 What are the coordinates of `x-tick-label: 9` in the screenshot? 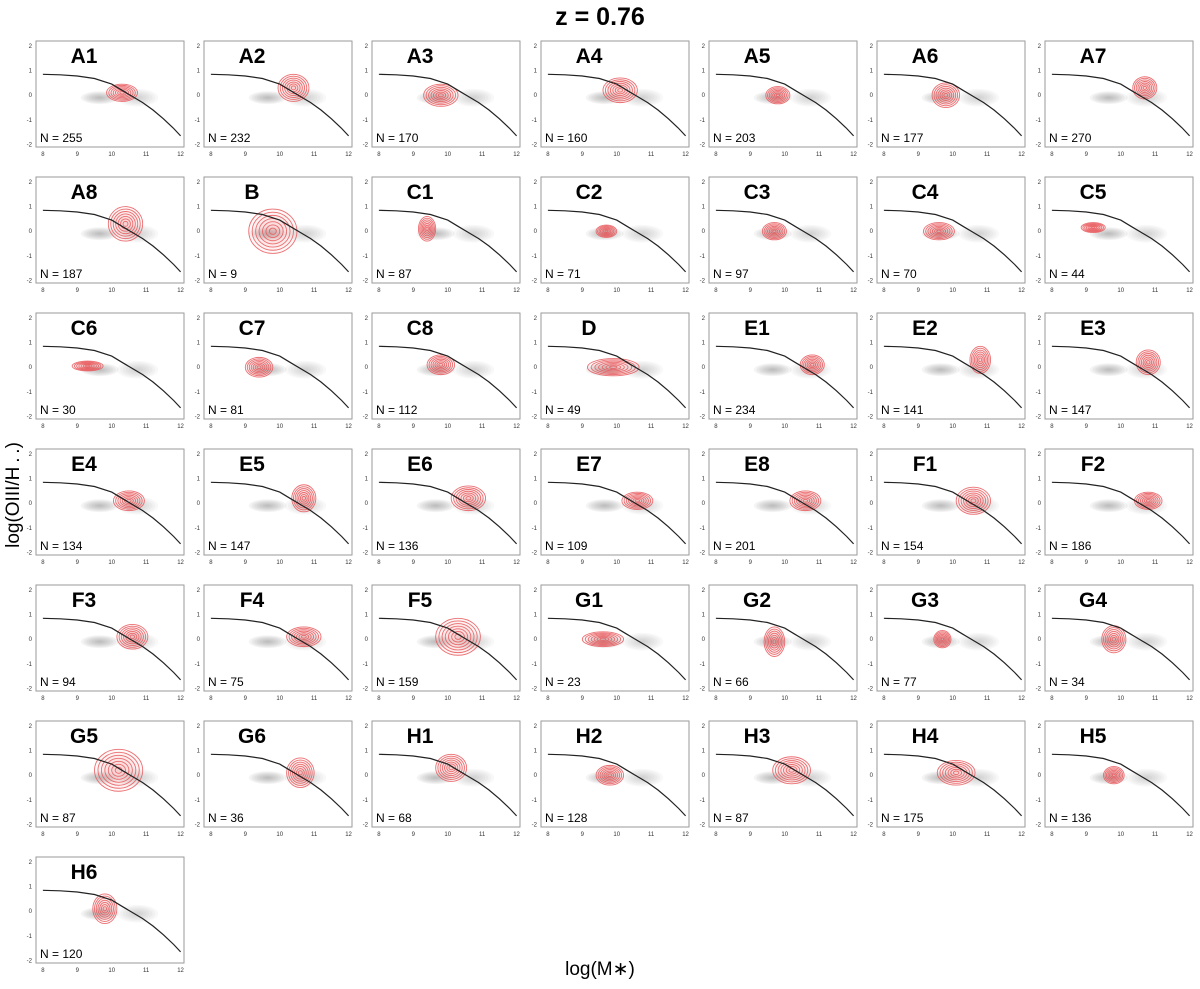 It's located at (583, 835).